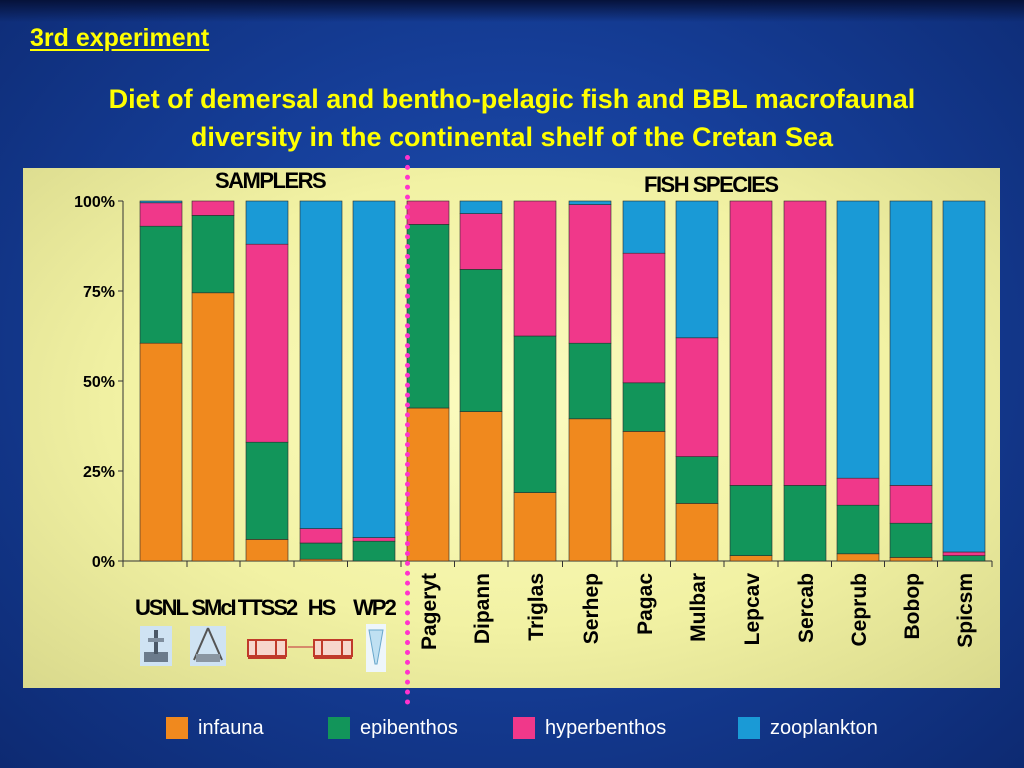 This screenshot has height=768, width=1024. I want to click on top-band, so click(512, 11).